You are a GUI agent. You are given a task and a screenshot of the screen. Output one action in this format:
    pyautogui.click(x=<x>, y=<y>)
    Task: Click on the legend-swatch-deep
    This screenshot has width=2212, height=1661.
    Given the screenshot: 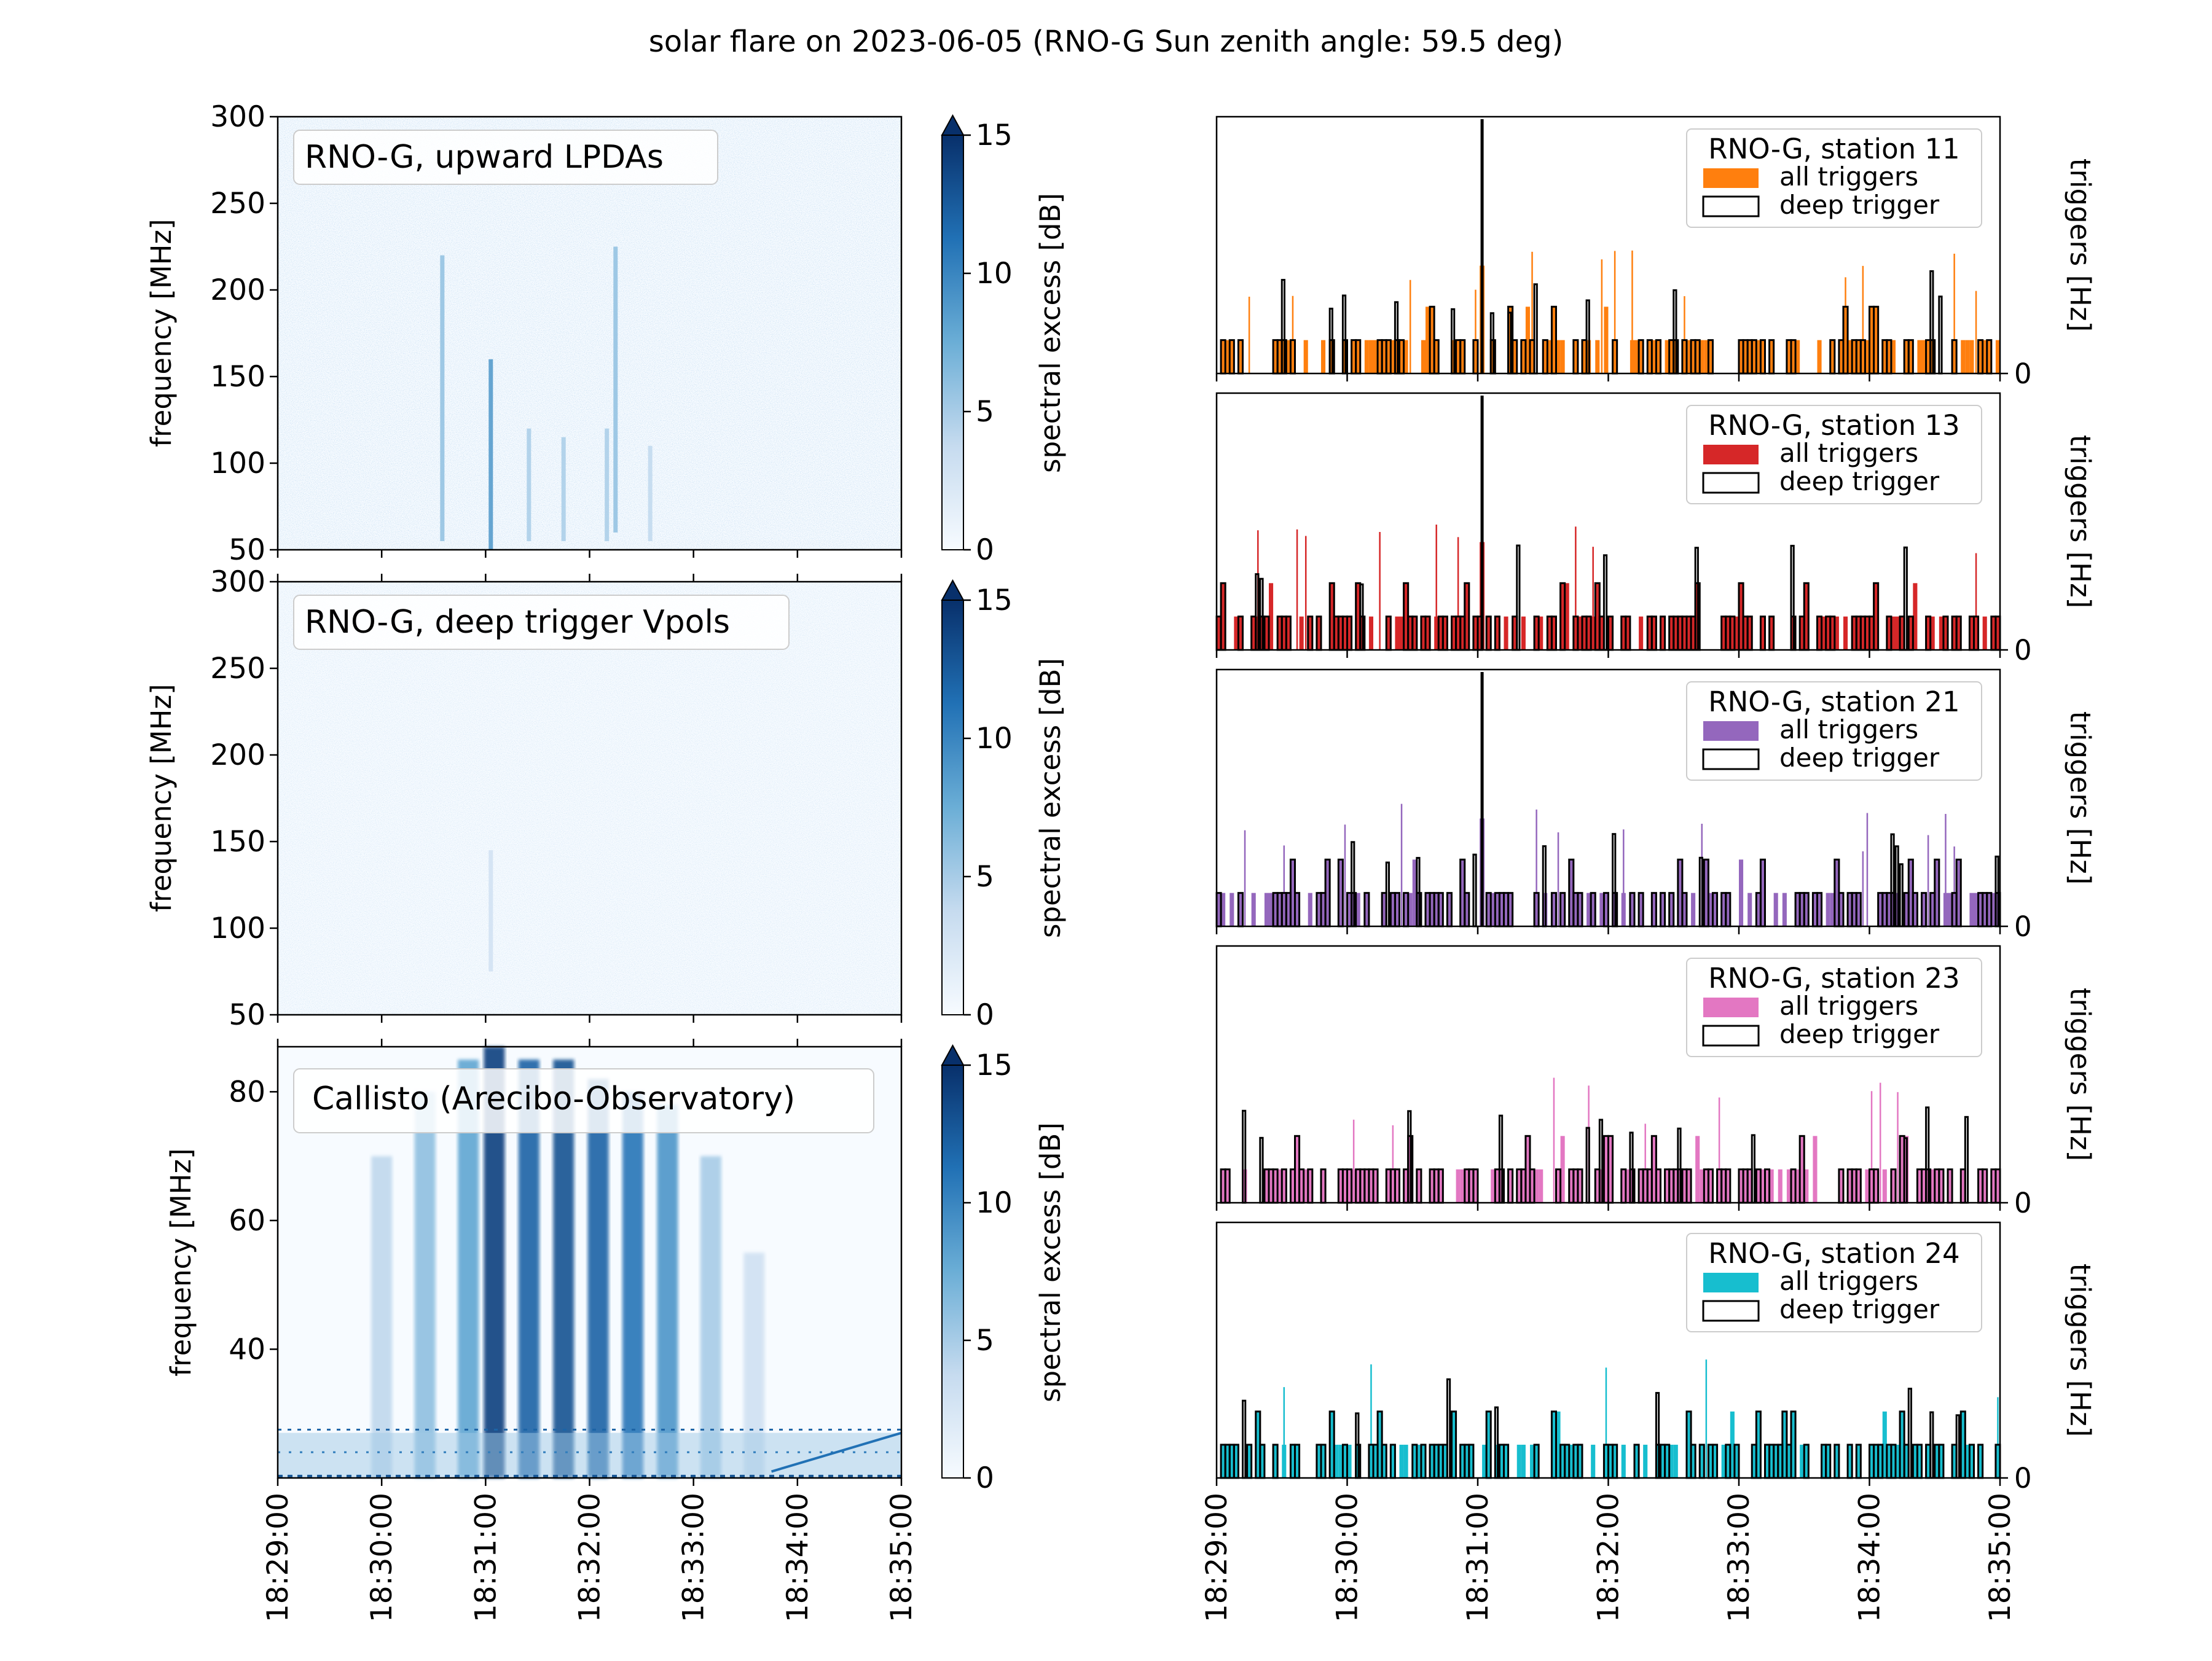 What is the action you would take?
    pyautogui.click(x=1731, y=1036)
    